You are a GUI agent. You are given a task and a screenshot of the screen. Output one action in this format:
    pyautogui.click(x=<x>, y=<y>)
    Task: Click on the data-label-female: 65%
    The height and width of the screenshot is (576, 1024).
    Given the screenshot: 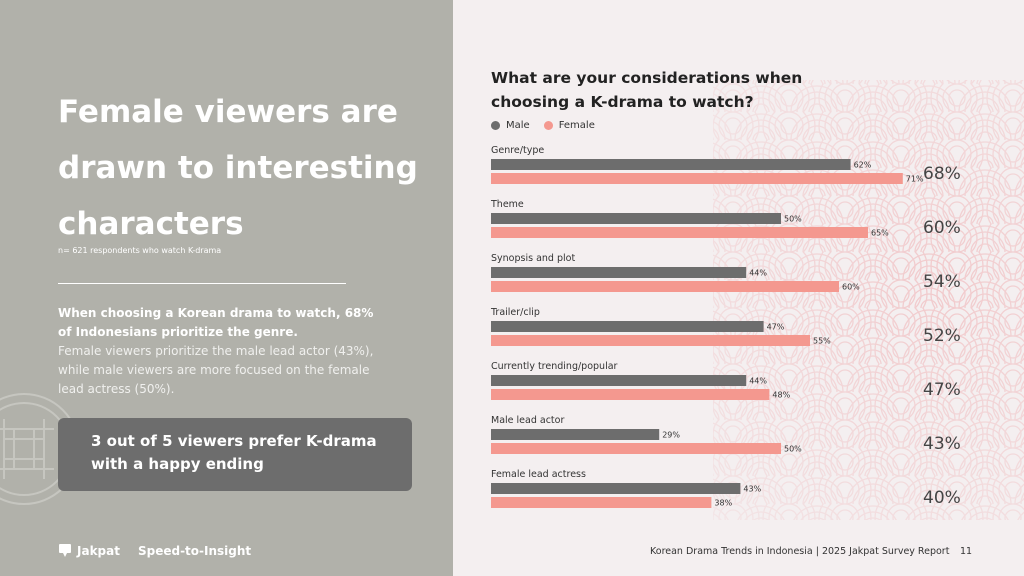 What is the action you would take?
    pyautogui.click(x=880, y=233)
    